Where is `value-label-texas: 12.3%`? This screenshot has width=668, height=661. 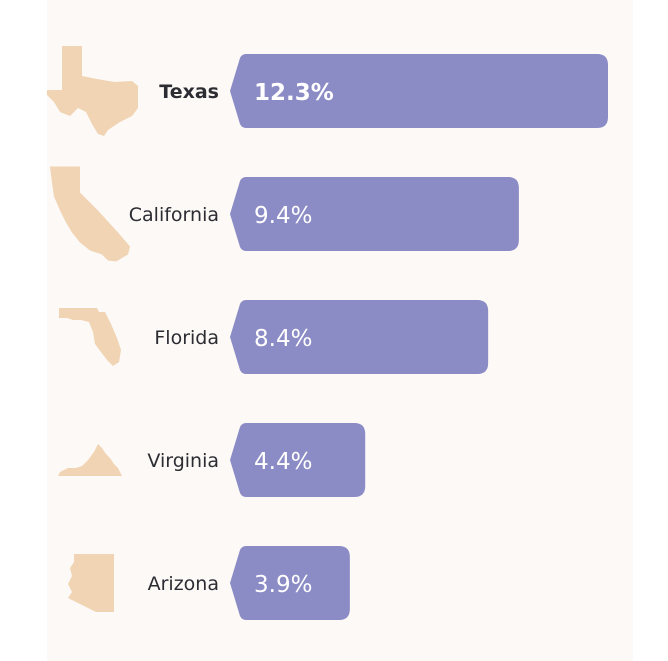
value-label-texas: 12.3% is located at coordinates (294, 93).